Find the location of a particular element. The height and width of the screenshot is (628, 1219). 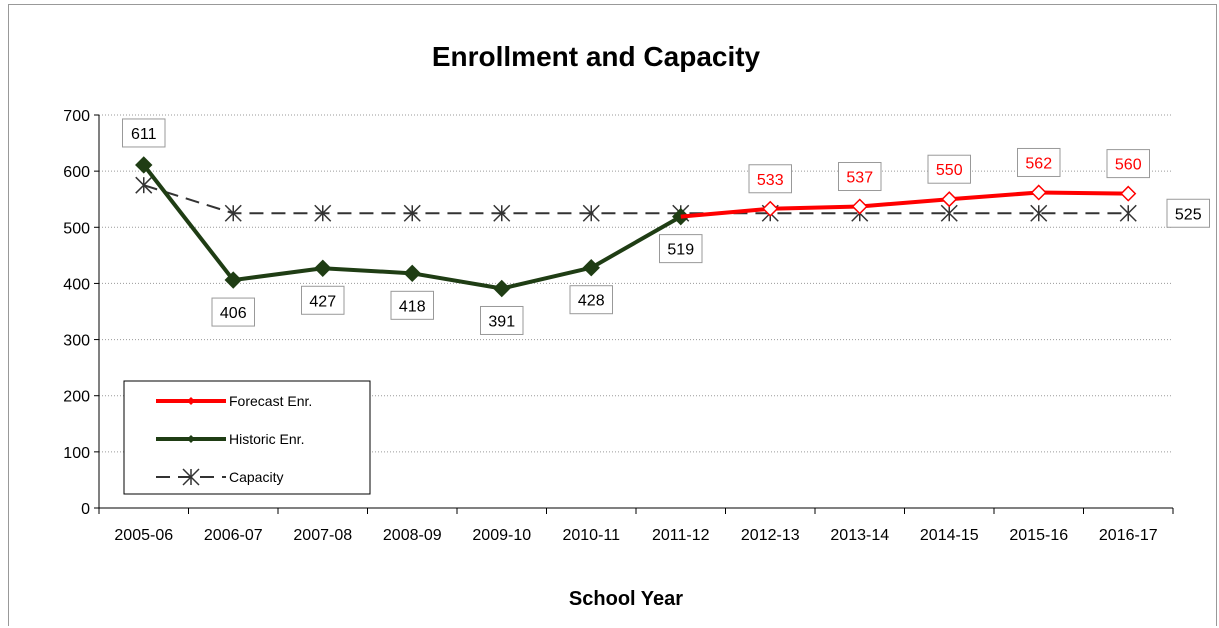

x-tick-label: 2013-14 is located at coordinates (859, 535).